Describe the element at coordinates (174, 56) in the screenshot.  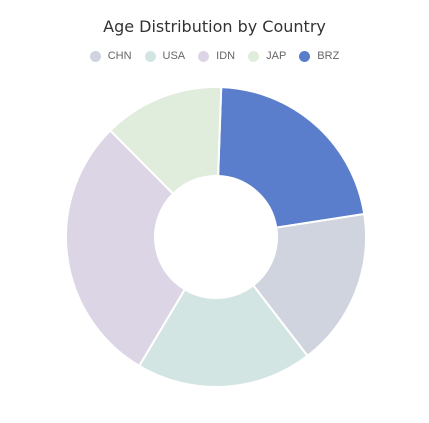
I see `legend-label-usa: USA` at that location.